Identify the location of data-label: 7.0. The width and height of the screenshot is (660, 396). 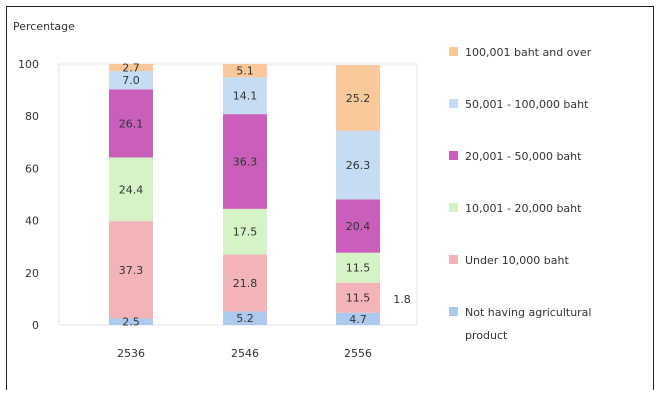
(131, 80).